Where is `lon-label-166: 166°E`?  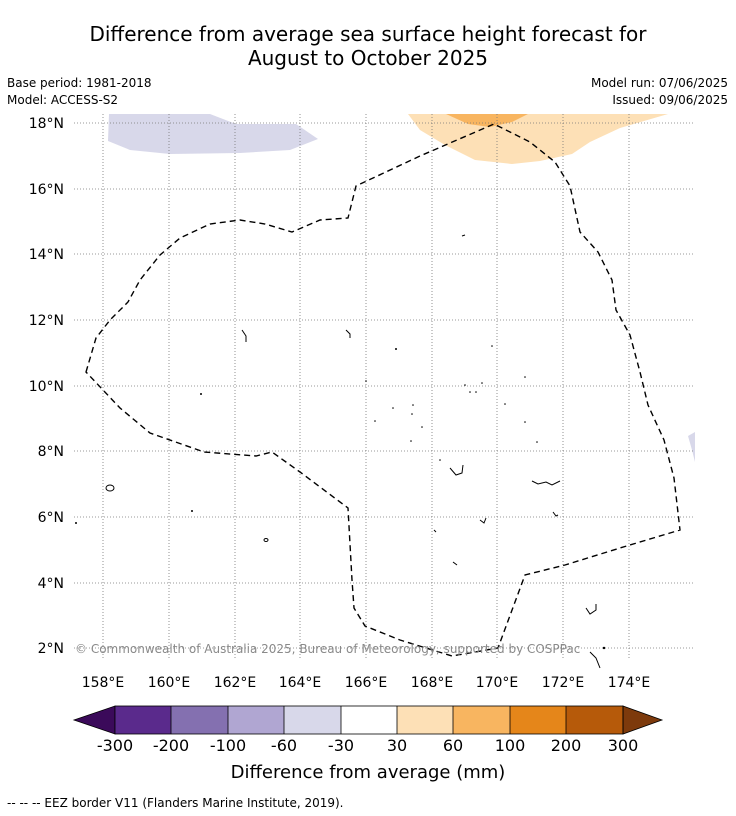 lon-label-166: 166°E is located at coordinates (366, 683).